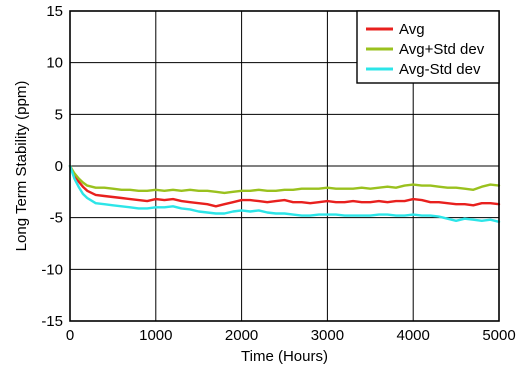 Image resolution: width=518 pixels, height=368 pixels. What do you see at coordinates (413, 335) in the screenshot?
I see `x-tick-label: 4000` at bounding box center [413, 335].